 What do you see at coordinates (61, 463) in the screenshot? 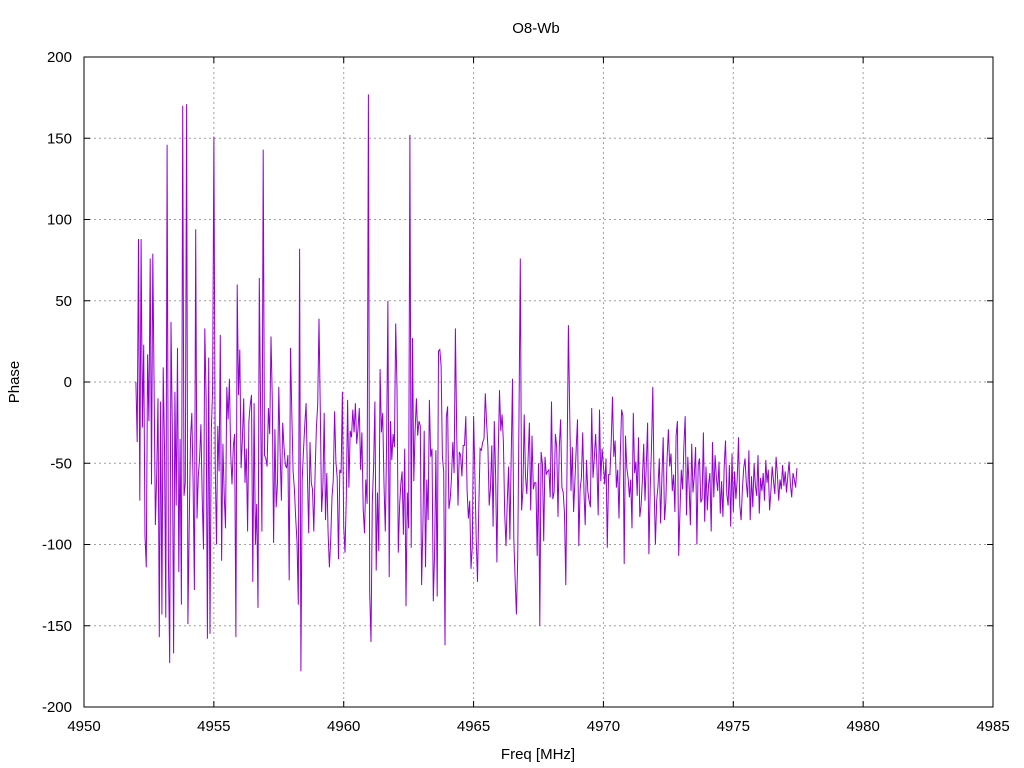
I see `y-tick-label: -50` at bounding box center [61, 463].